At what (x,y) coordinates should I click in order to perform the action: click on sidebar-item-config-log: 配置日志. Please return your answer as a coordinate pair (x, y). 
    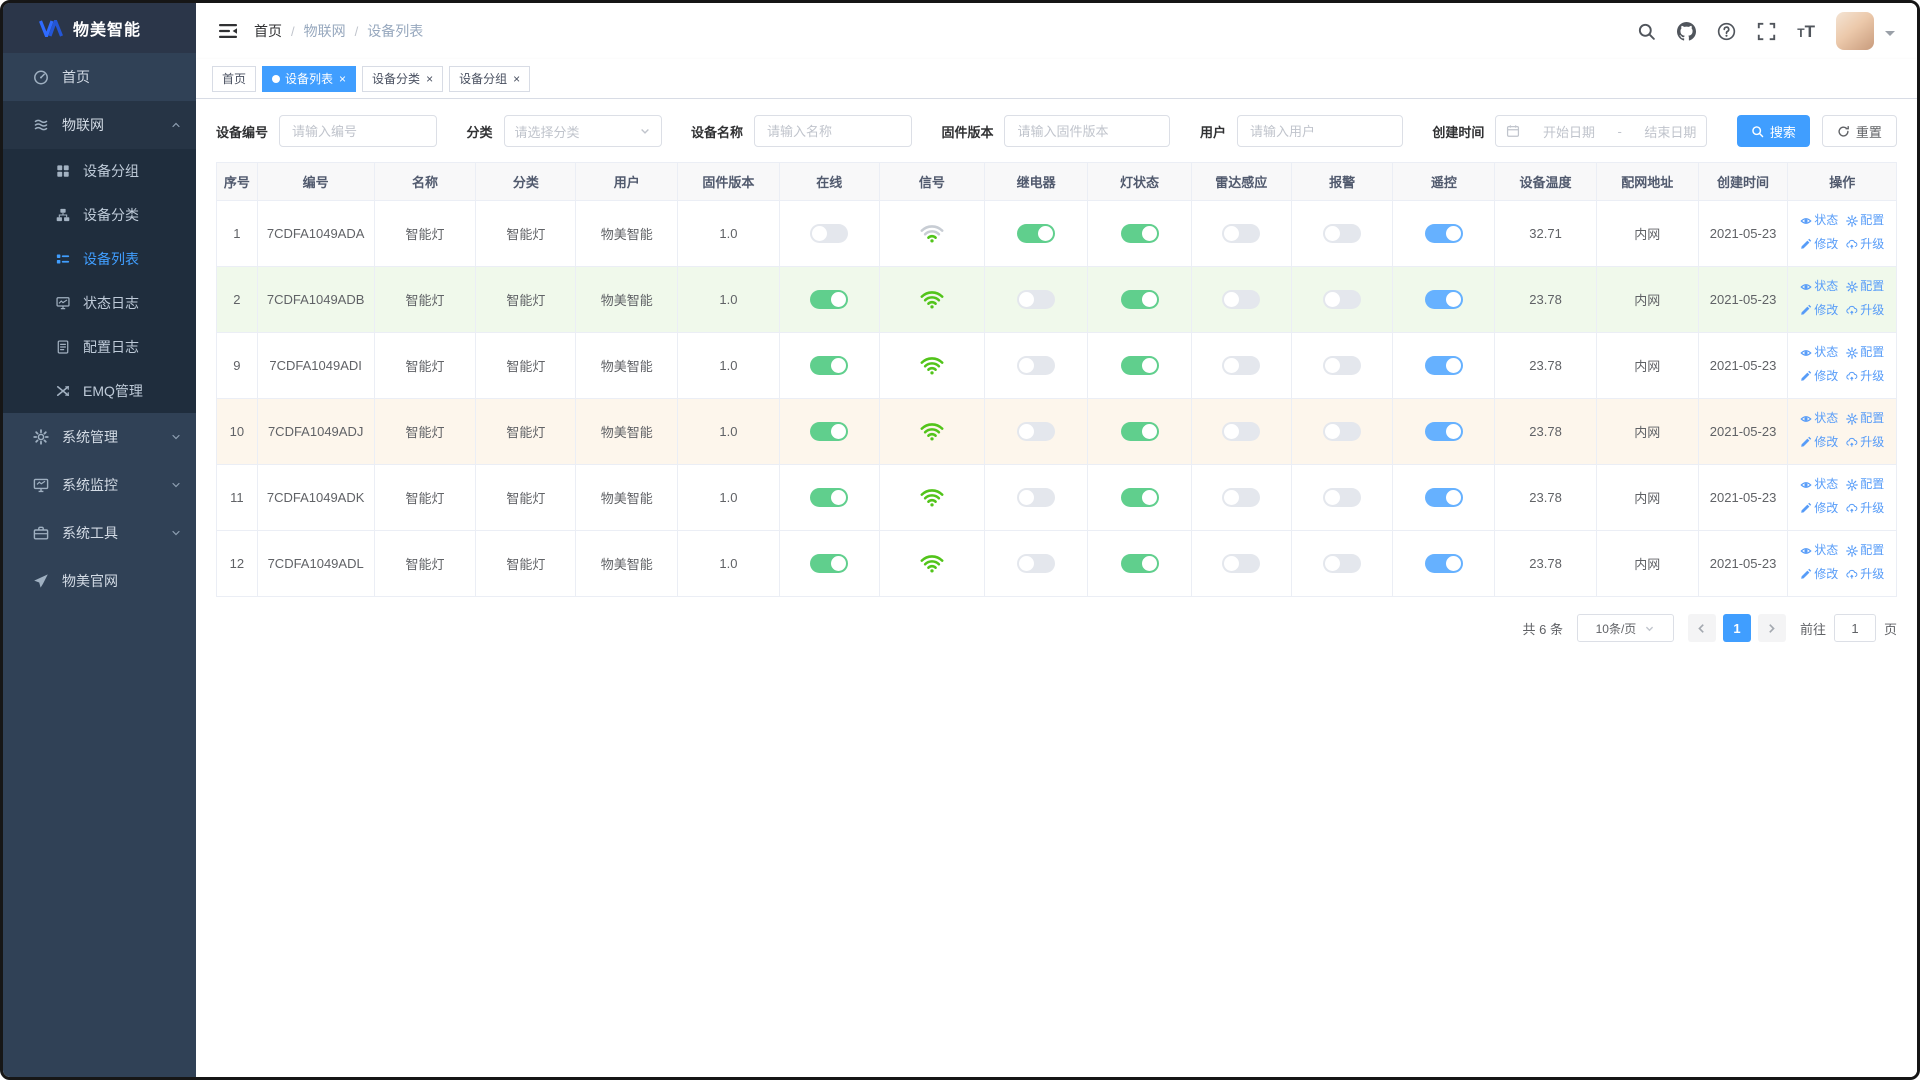
    Looking at the image, I should click on (99, 347).